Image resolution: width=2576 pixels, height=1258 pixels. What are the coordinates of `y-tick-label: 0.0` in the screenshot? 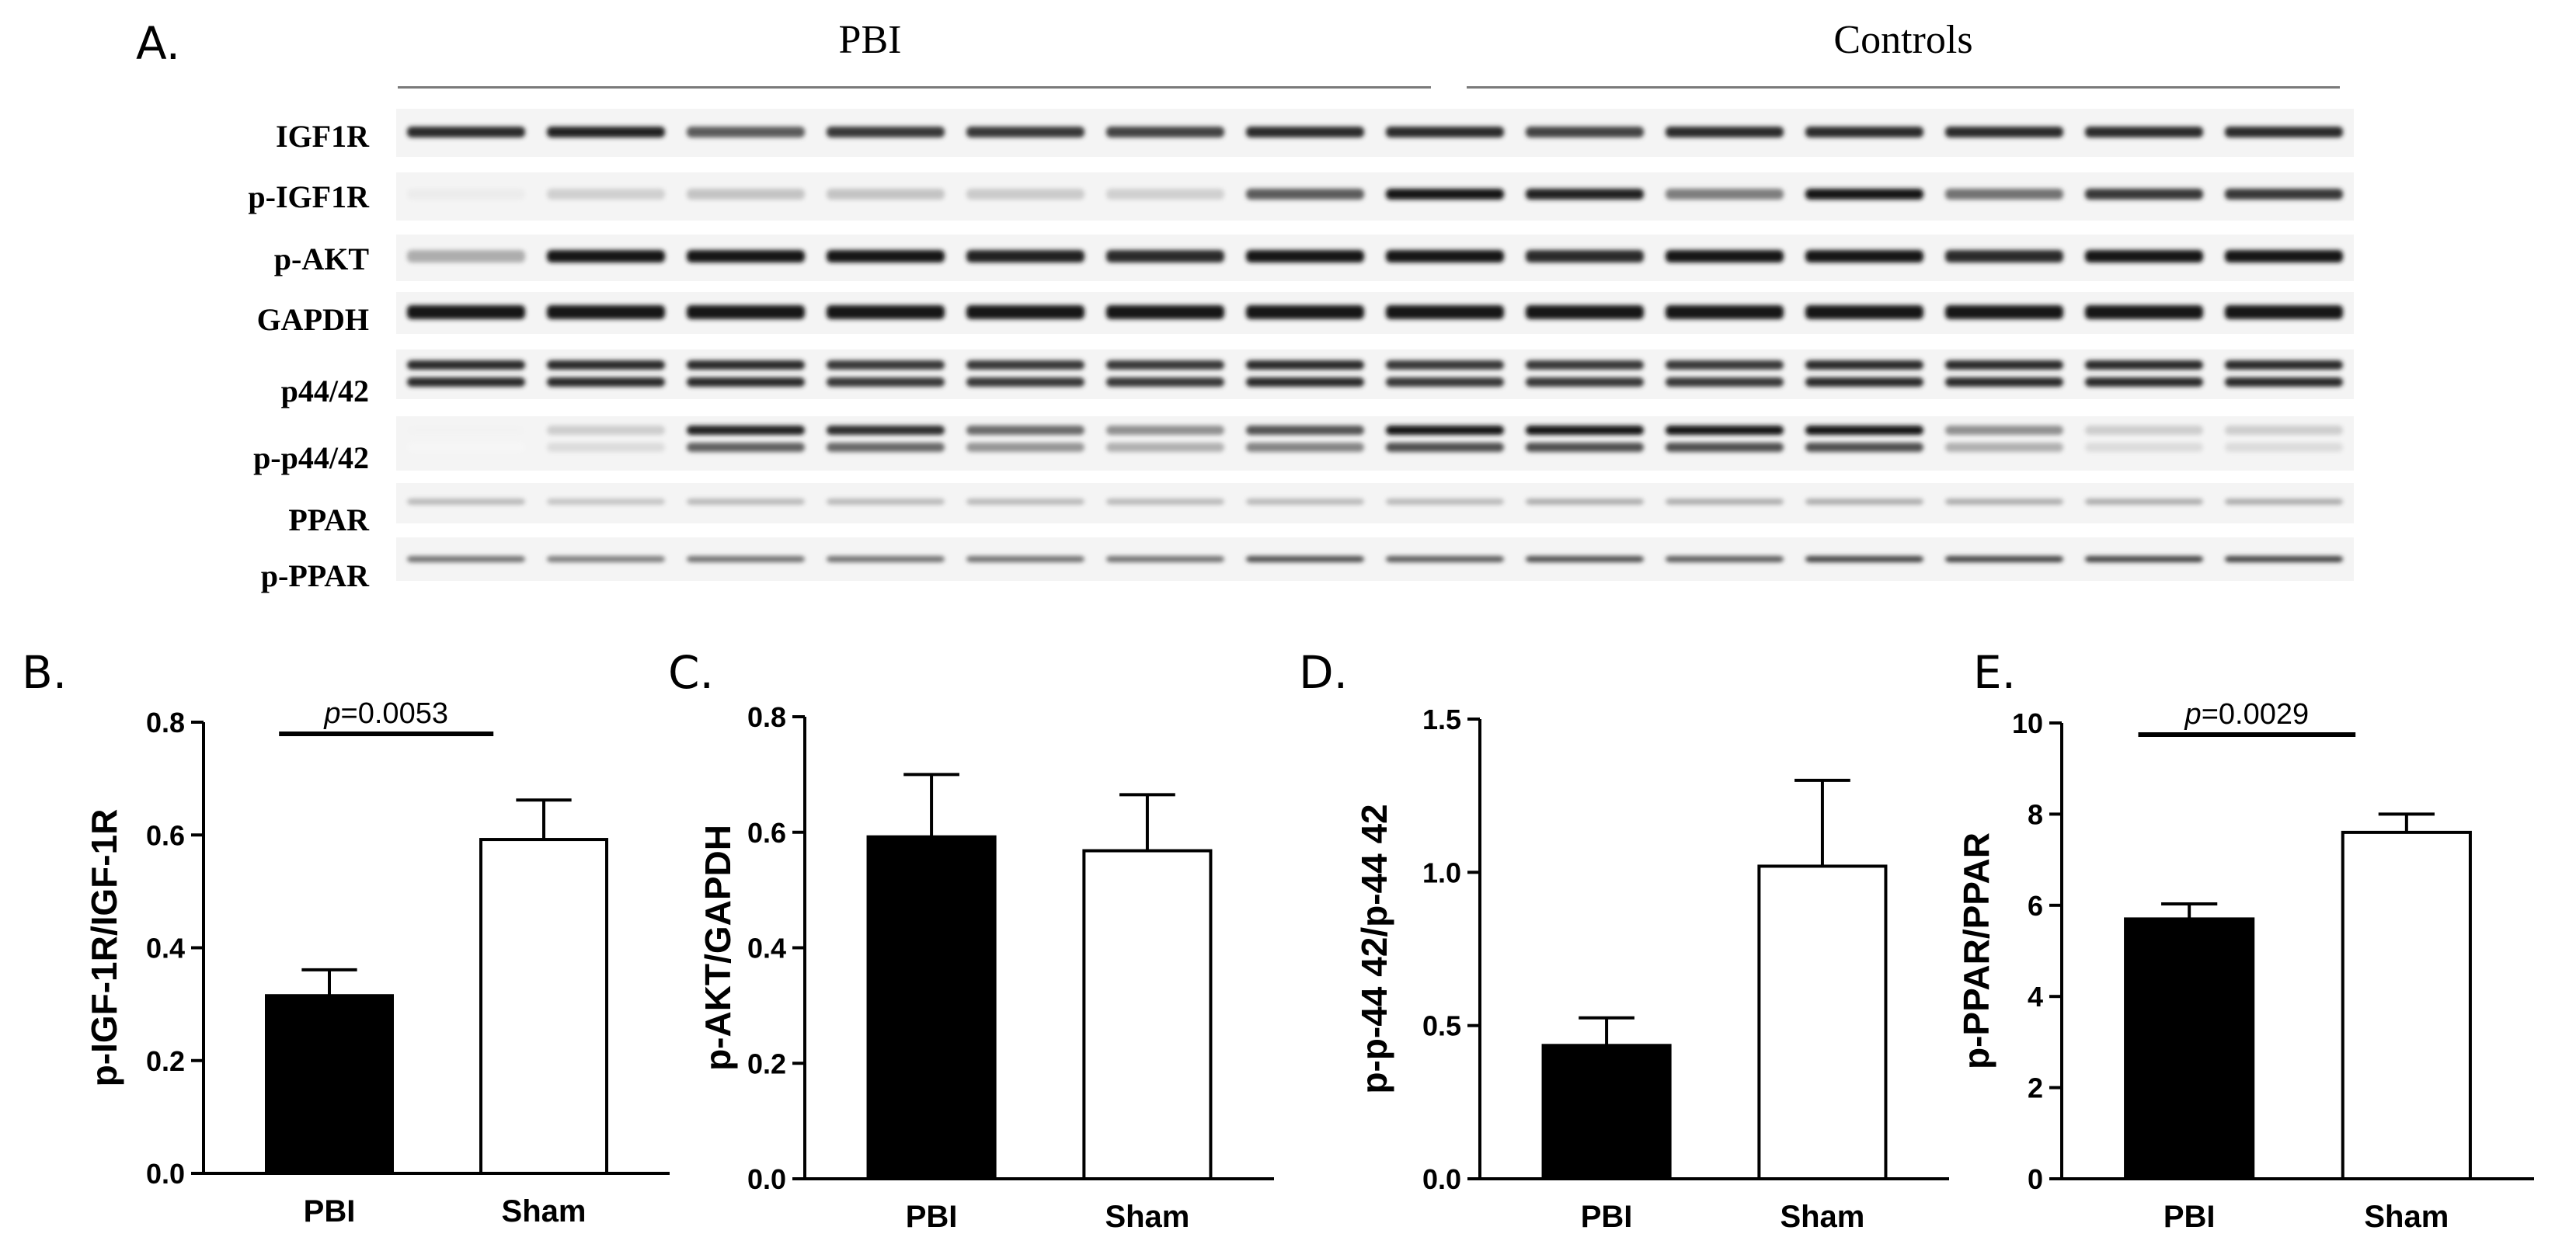 It's located at (165, 1174).